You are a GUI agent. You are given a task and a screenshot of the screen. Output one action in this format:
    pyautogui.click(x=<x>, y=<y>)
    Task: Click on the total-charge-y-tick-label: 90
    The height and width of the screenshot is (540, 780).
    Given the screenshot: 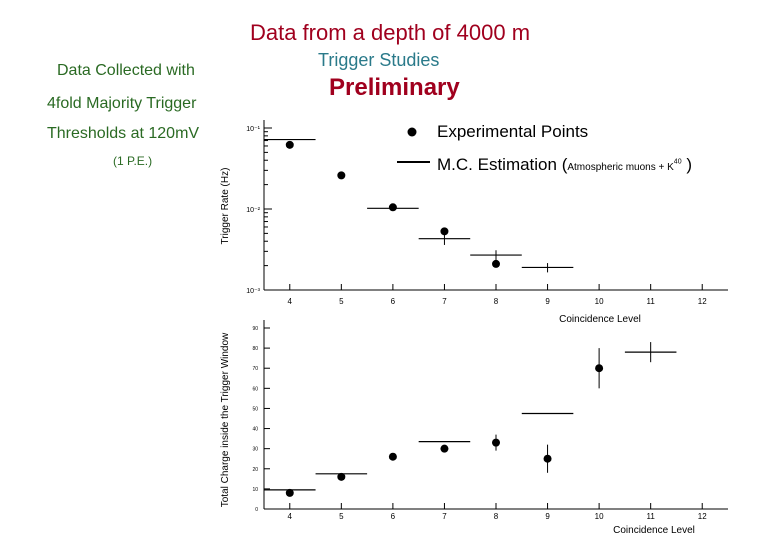 What is the action you would take?
    pyautogui.click(x=255, y=329)
    